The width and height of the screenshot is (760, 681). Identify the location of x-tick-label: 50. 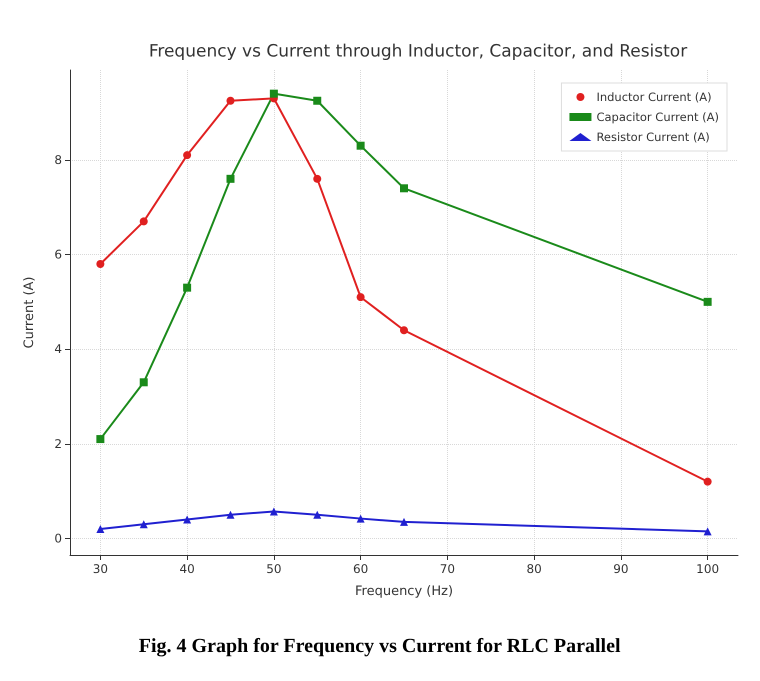
(274, 569).